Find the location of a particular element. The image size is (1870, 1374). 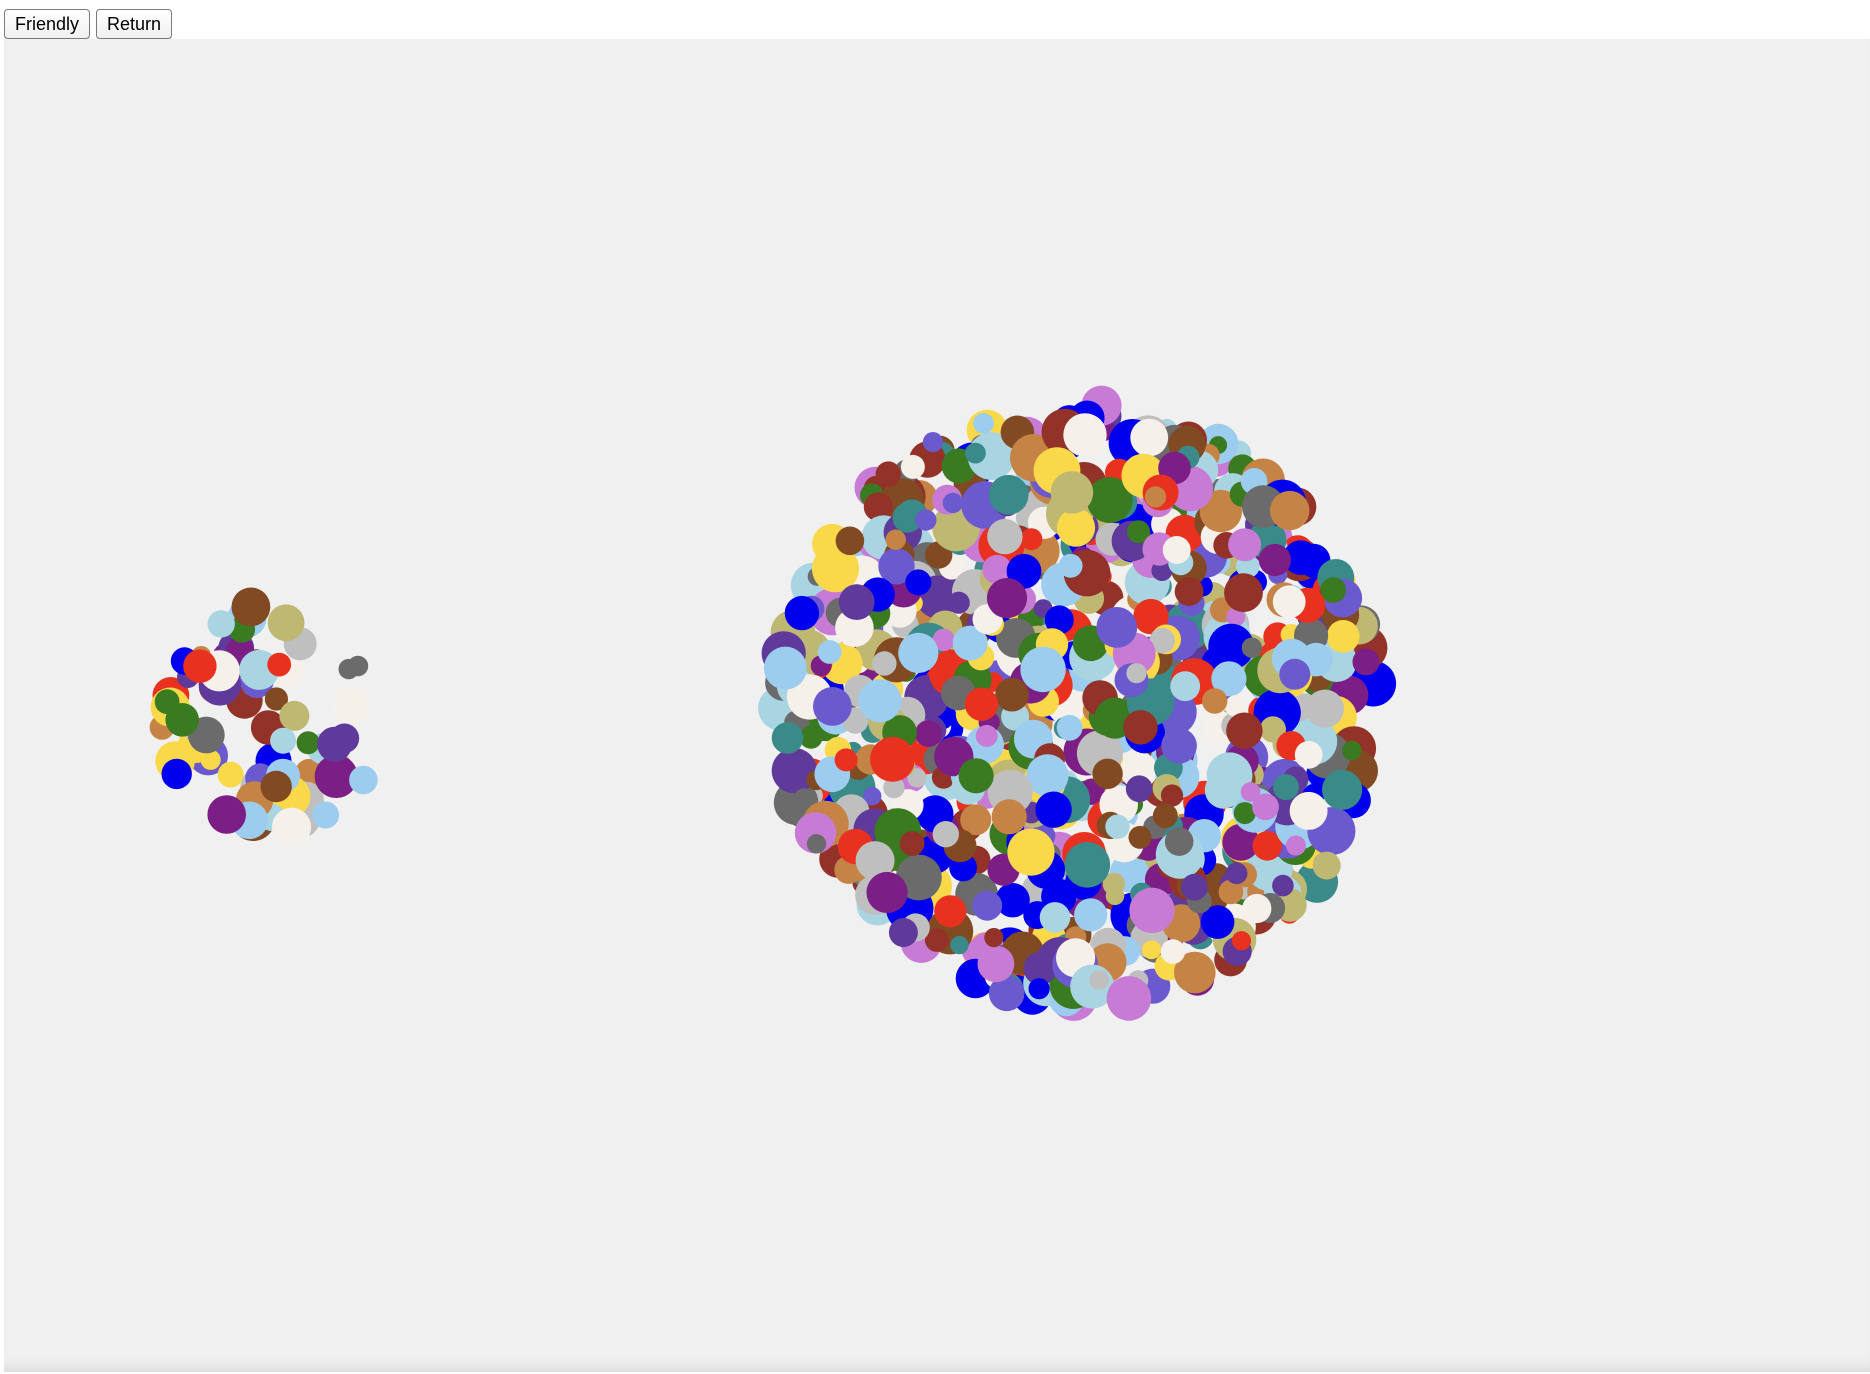

friendly-button: Friendly is located at coordinates (47, 24).